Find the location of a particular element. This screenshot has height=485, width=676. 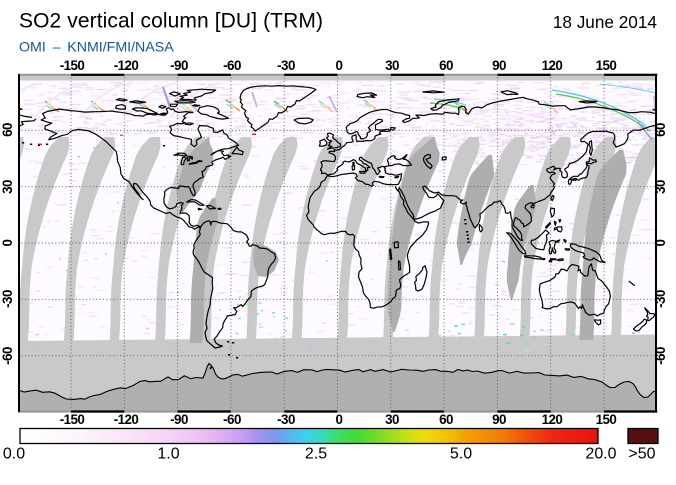

svg-text: 18 June 2014 is located at coordinates (605, 22).